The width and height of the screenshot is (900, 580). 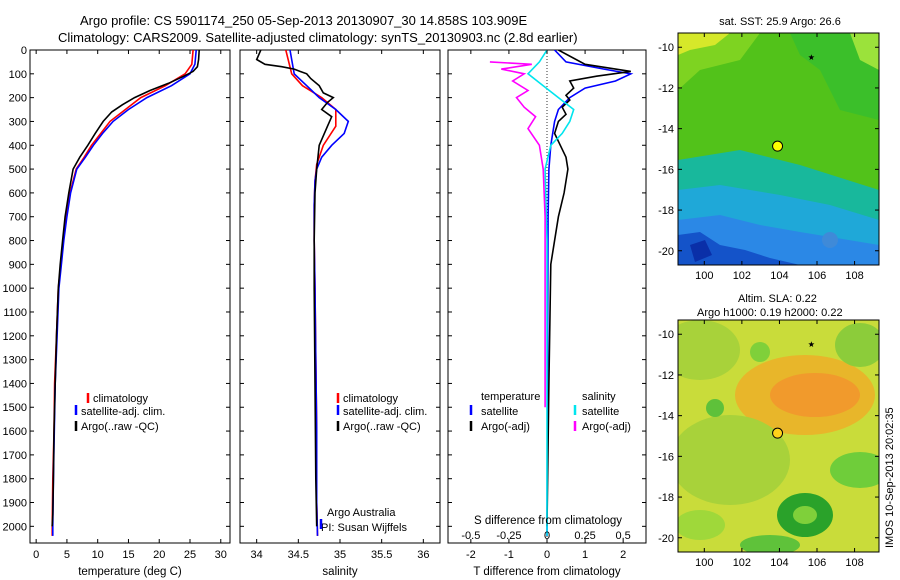 I want to click on temperature-x-axis-label: temperature (deg C), so click(x=130, y=572).